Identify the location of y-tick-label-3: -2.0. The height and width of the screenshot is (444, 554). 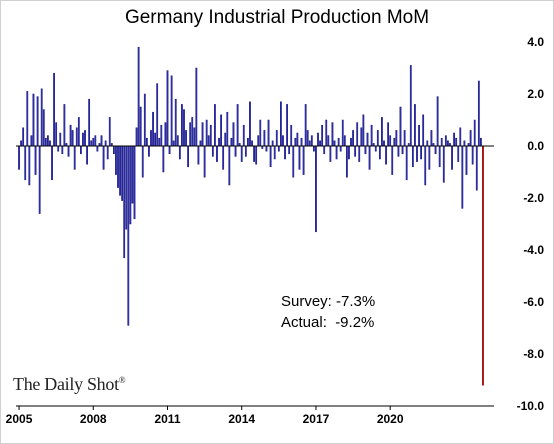
(533, 198).